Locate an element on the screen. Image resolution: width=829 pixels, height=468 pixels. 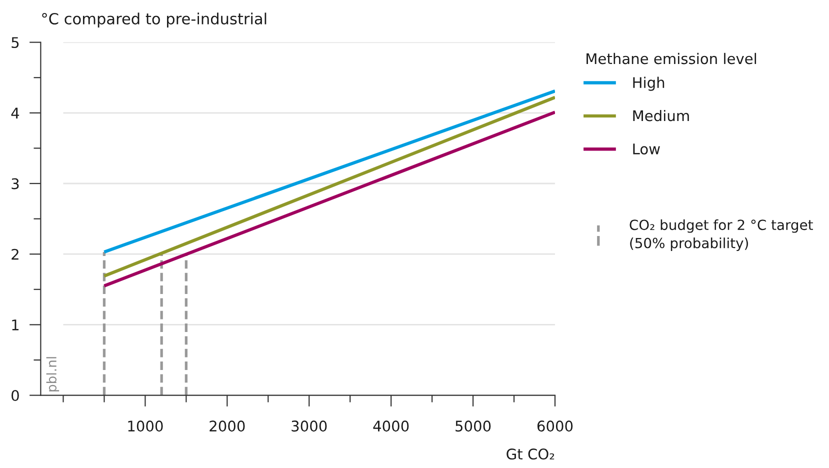
legend-title: Methane emission level is located at coordinates (671, 58).